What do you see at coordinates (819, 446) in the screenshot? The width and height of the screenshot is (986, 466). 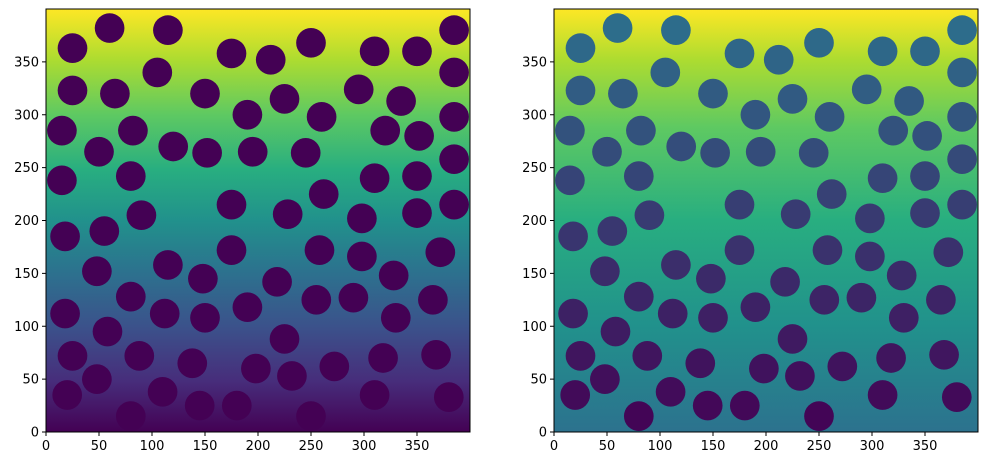 I see `x-tick-label: 250` at bounding box center [819, 446].